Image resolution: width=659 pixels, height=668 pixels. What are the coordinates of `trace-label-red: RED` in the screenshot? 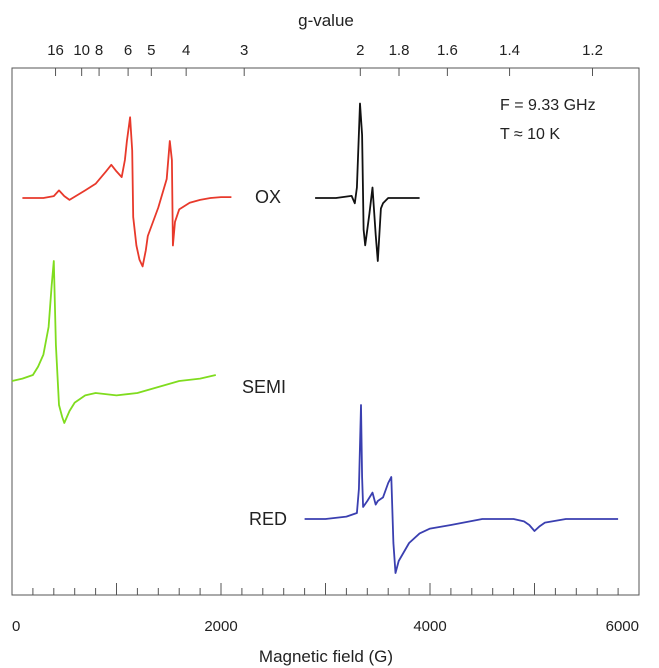 It's located at (268, 519).